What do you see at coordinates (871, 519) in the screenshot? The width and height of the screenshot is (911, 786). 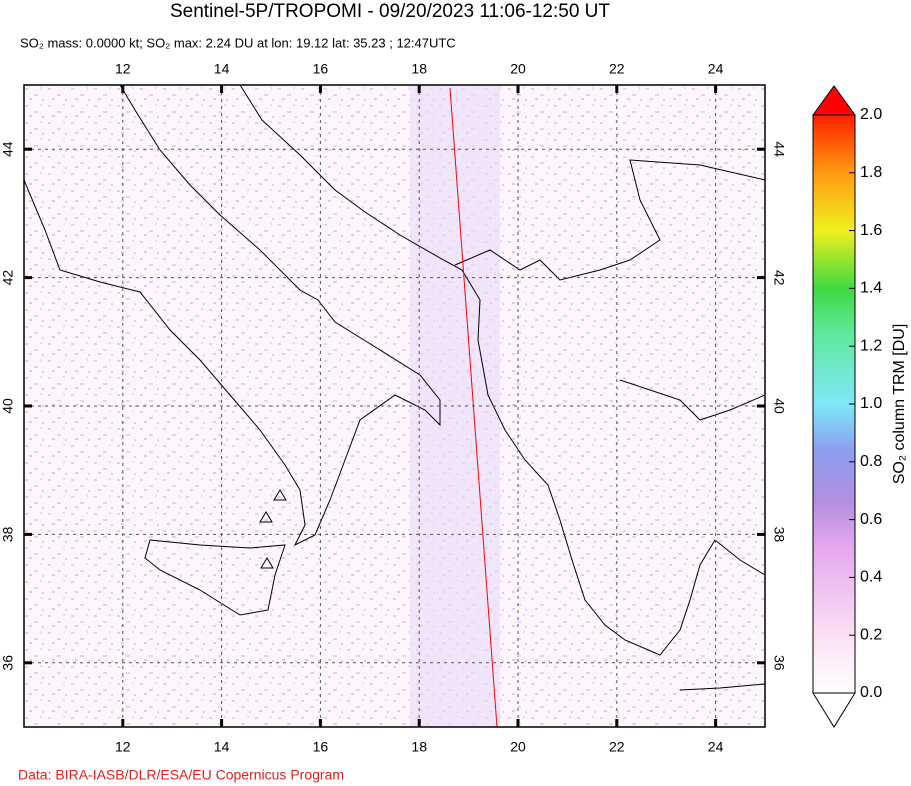 I see `colorbar-tick-label: 0.6` at bounding box center [871, 519].